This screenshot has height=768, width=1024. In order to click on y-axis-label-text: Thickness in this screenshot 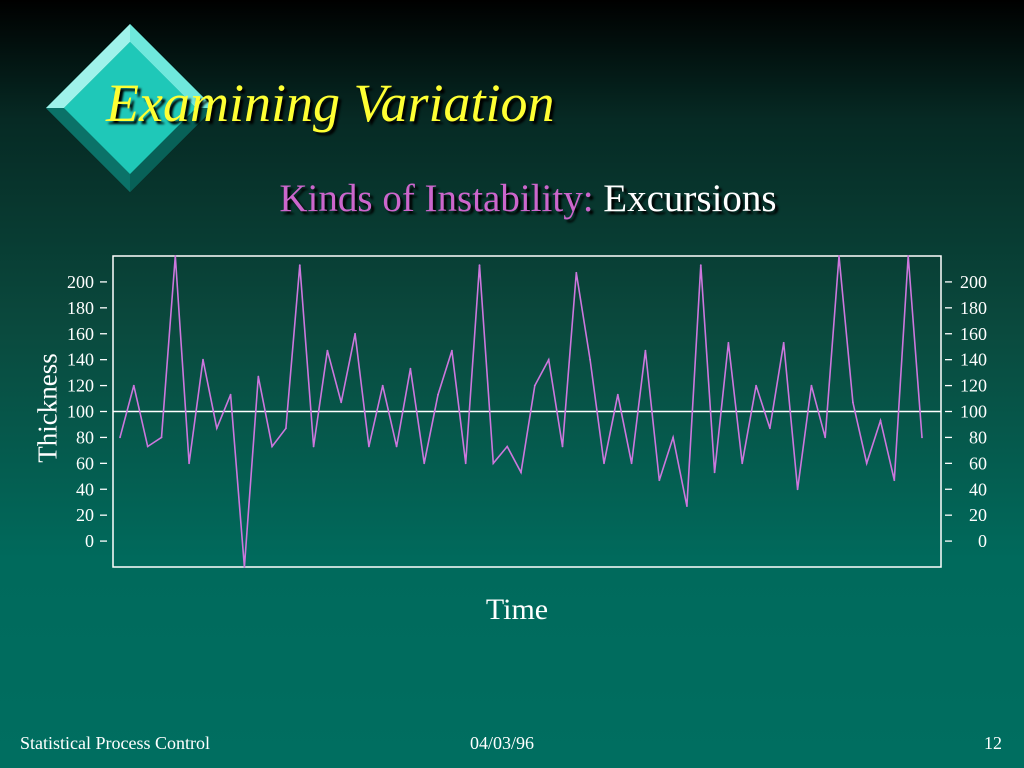, I will do `click(47, 408)`.